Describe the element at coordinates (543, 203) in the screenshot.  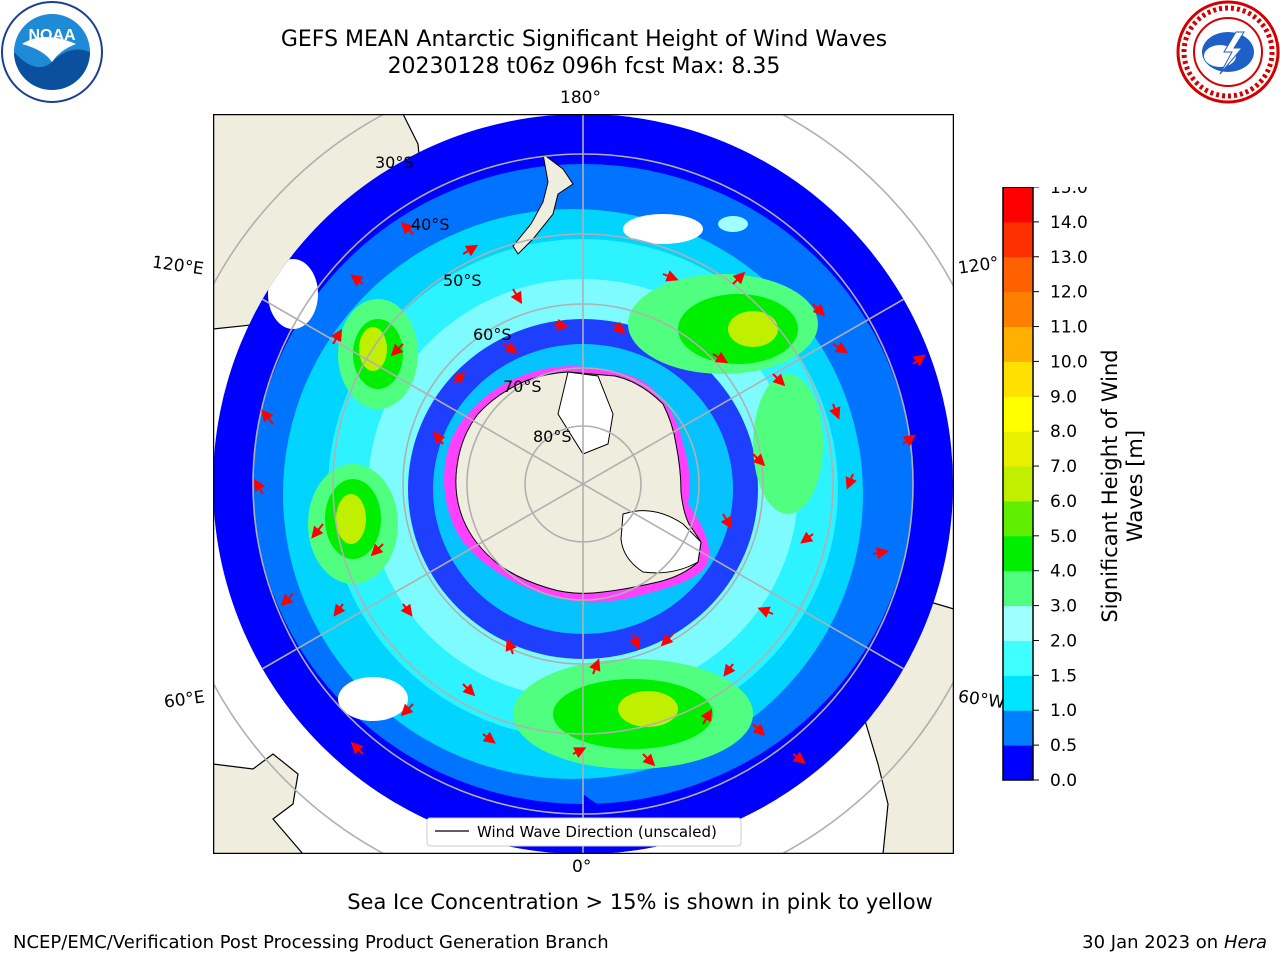
I see `new-zealand-land` at that location.